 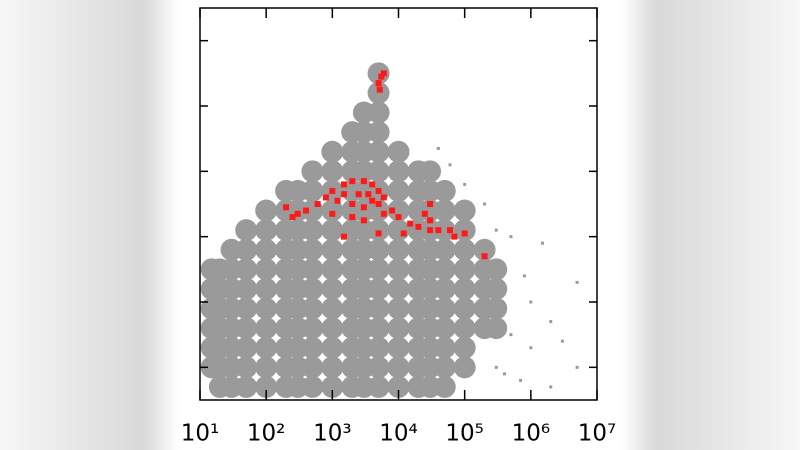 What do you see at coordinates (398, 434) in the screenshot?
I see `x-tick-label: 10⁴` at bounding box center [398, 434].